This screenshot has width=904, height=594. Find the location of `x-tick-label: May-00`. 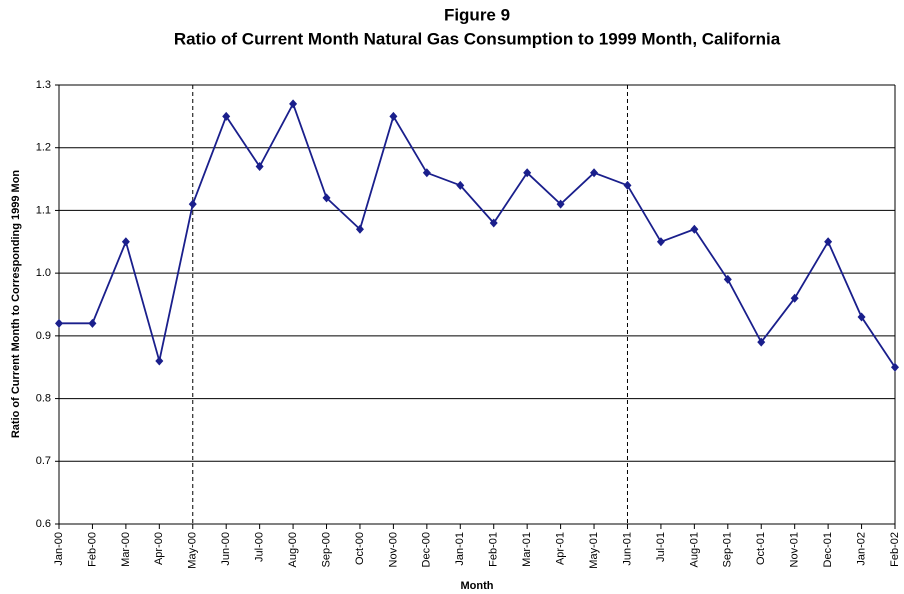

x-tick-label: May-00 is located at coordinates (193, 550).